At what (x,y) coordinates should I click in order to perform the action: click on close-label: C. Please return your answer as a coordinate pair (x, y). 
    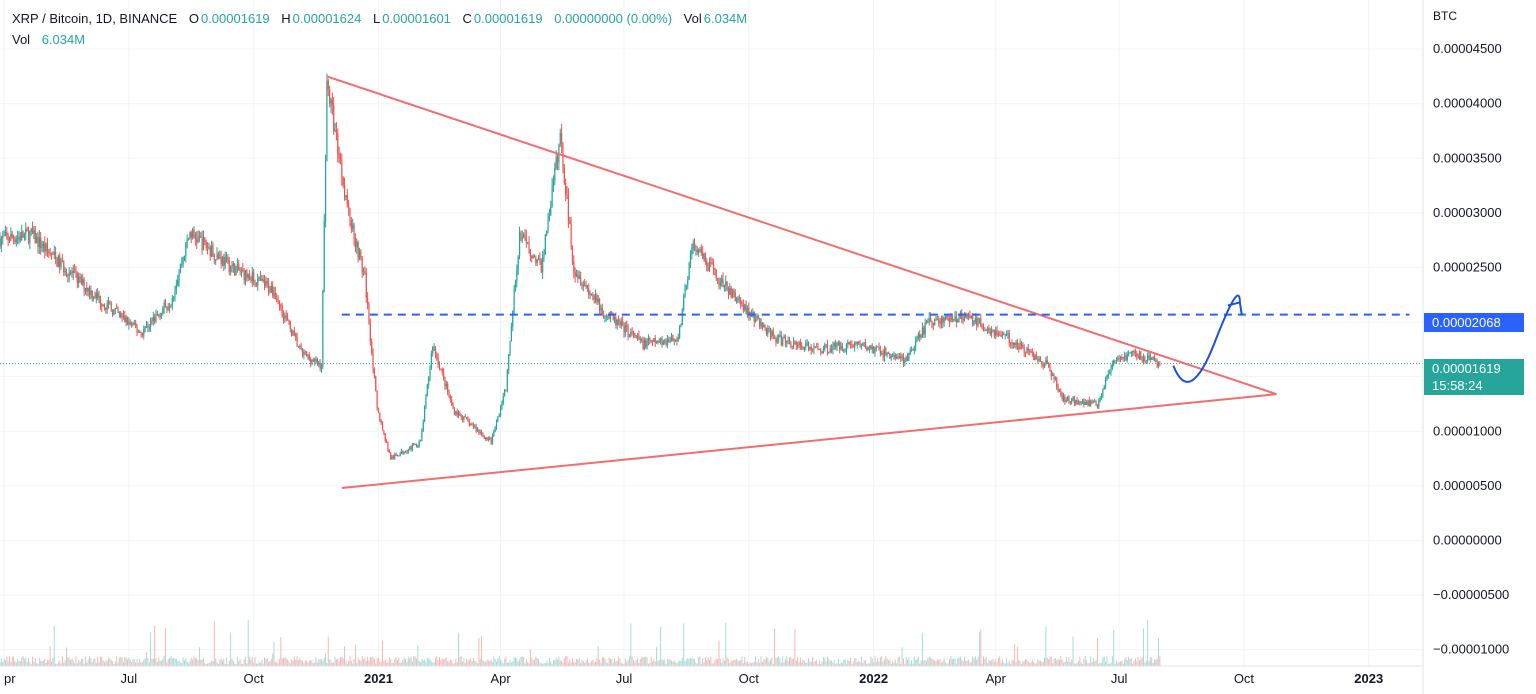
    Looking at the image, I should click on (467, 18).